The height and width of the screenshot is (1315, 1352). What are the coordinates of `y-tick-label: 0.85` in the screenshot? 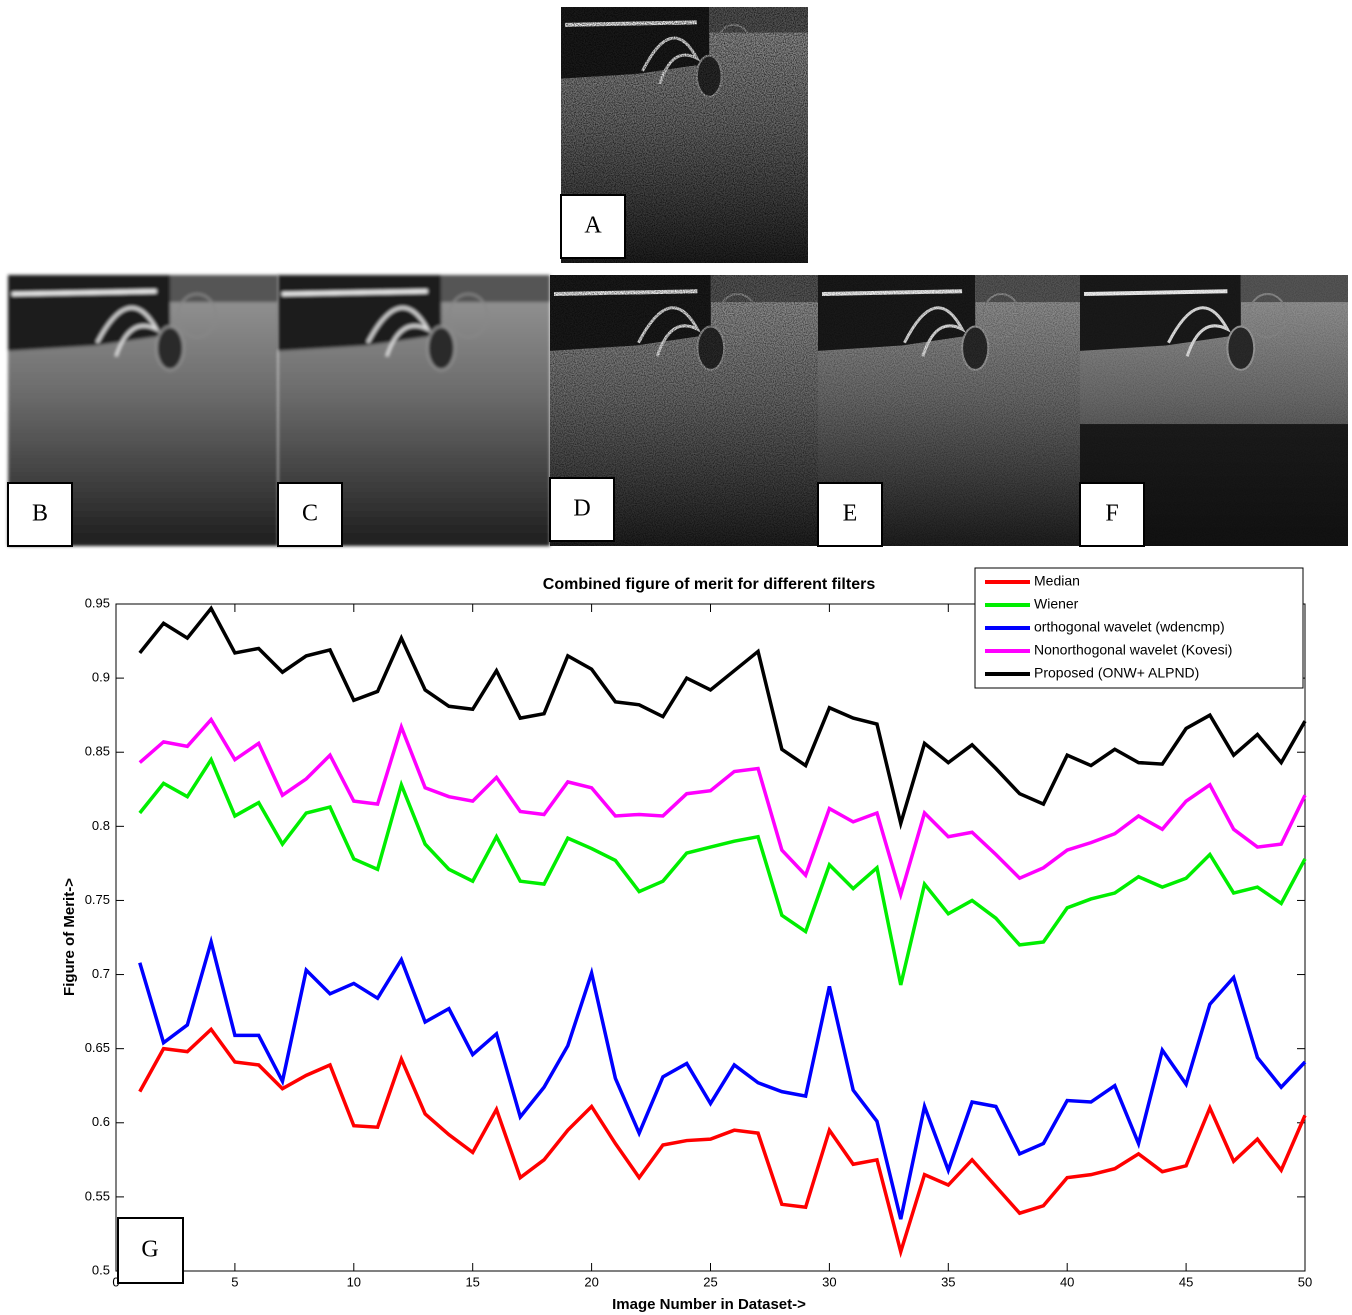 It's located at (97, 751).